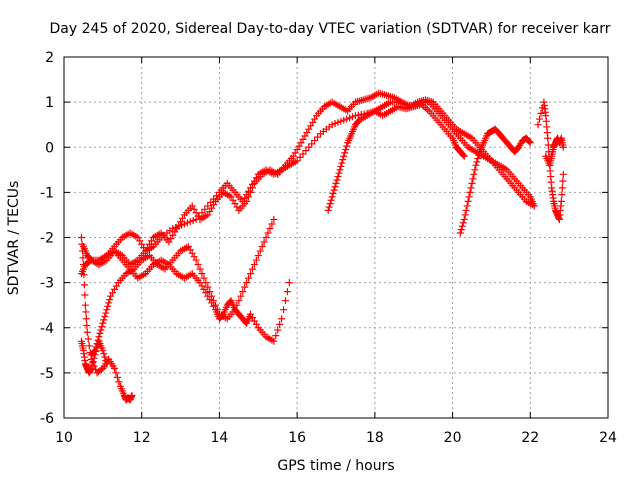  I want to click on y-tick-label: -6, so click(47, 419).